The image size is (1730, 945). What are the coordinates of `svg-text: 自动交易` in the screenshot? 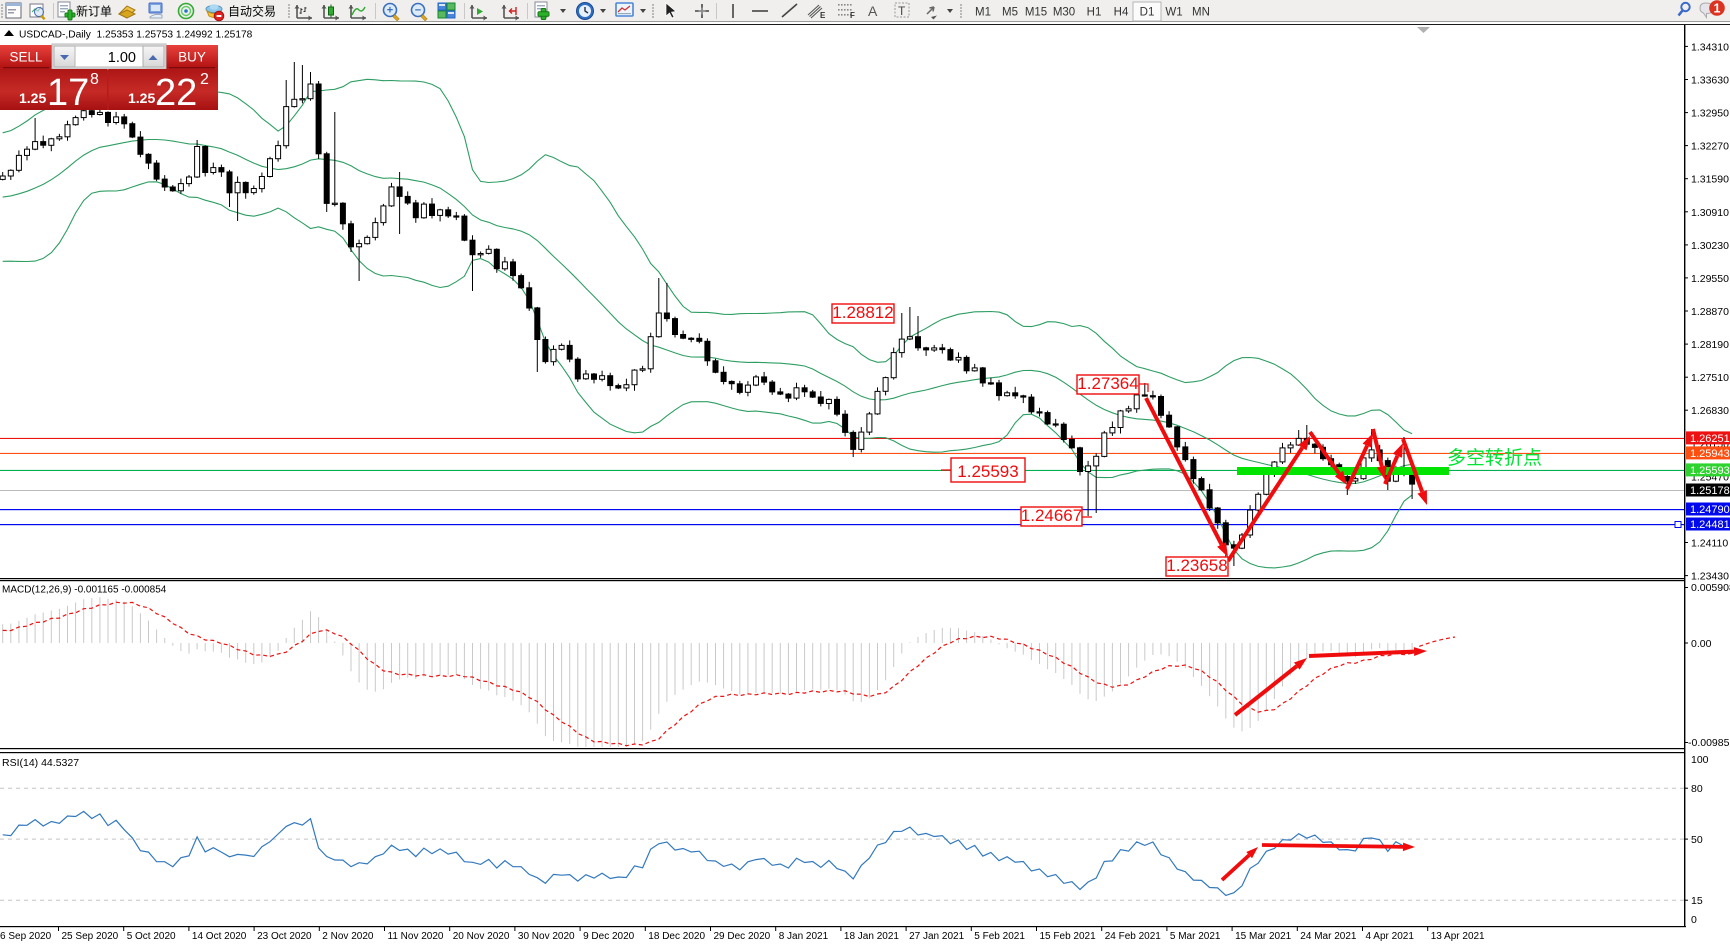 It's located at (252, 11).